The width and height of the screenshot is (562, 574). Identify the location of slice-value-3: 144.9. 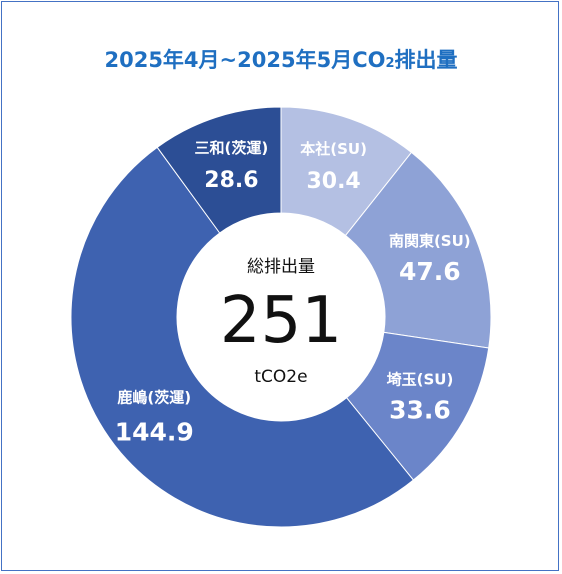
(154, 432).